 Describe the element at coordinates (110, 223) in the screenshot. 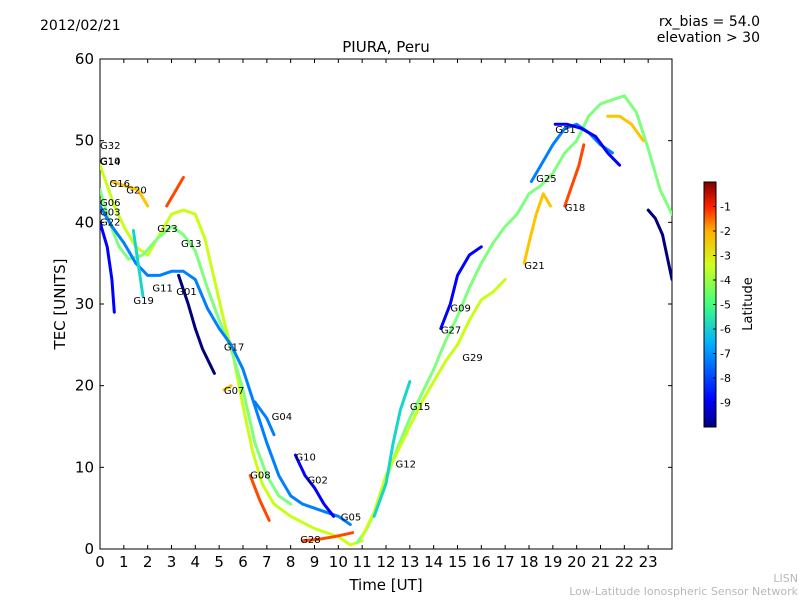

I see `satellite-label: G22` at that location.